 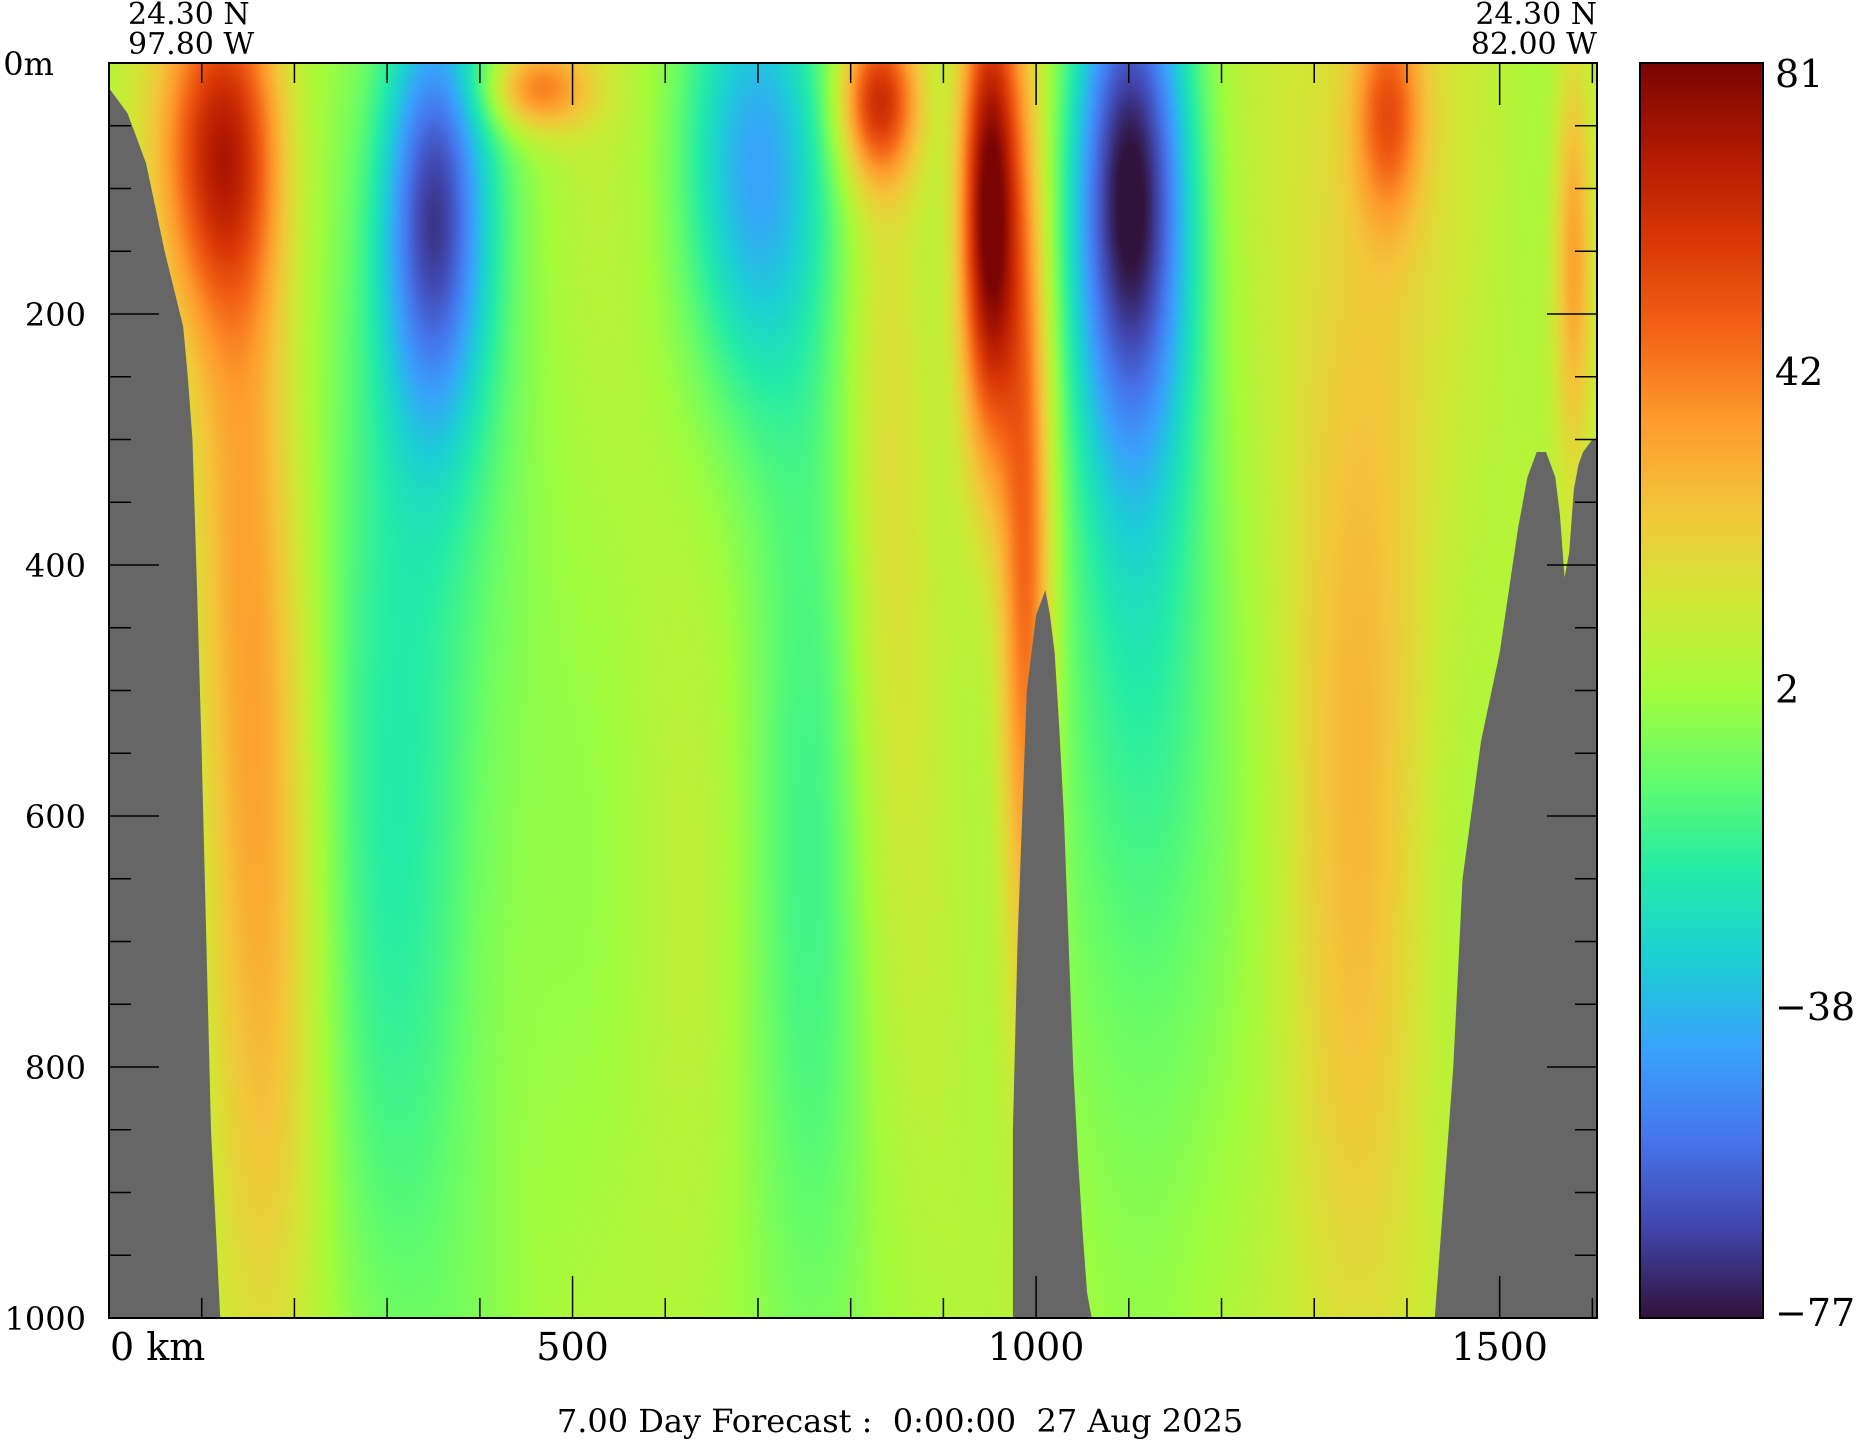 What do you see at coordinates (1815, 1313) in the screenshot?
I see `colorbar-tick-label: −77` at bounding box center [1815, 1313].